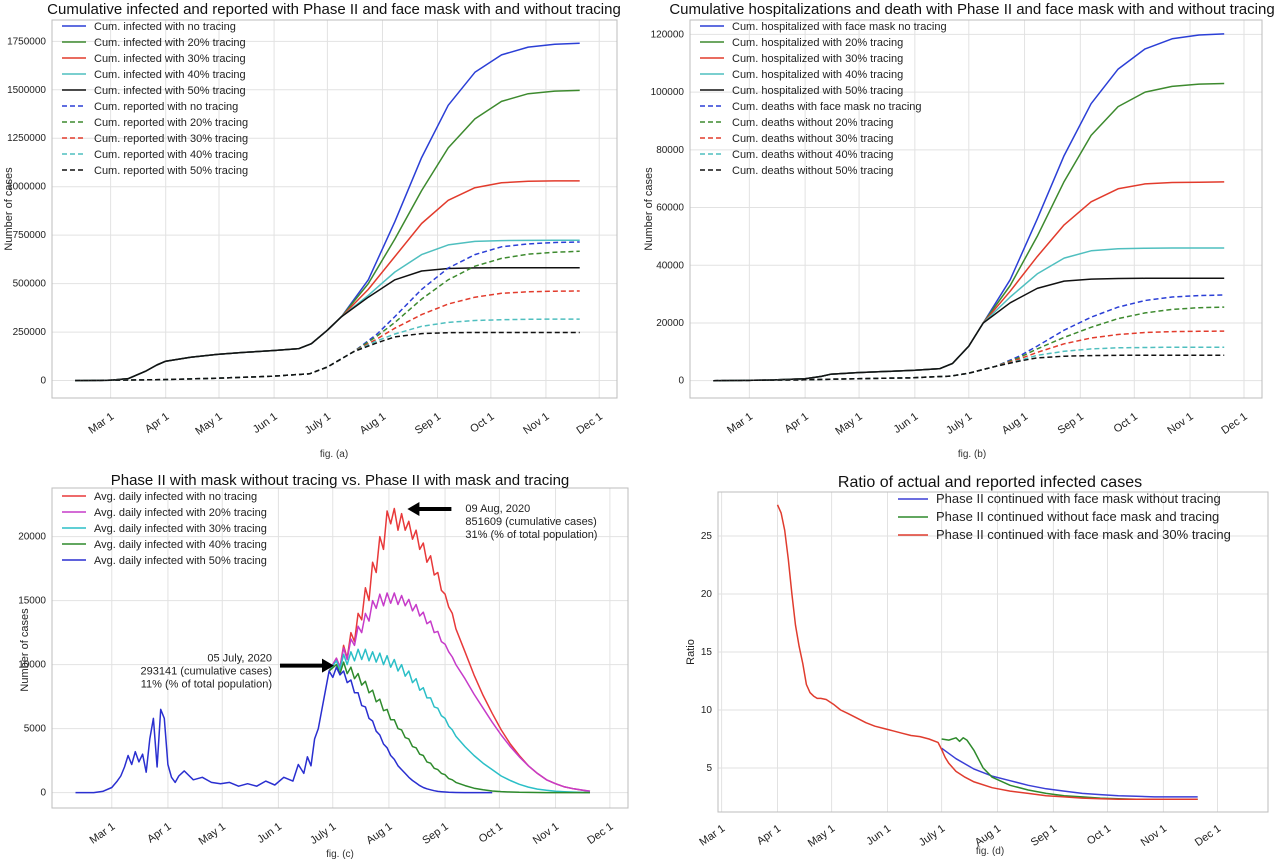  I want to click on legend-label: Cum. reported with 20% tracing, so click(171, 123).